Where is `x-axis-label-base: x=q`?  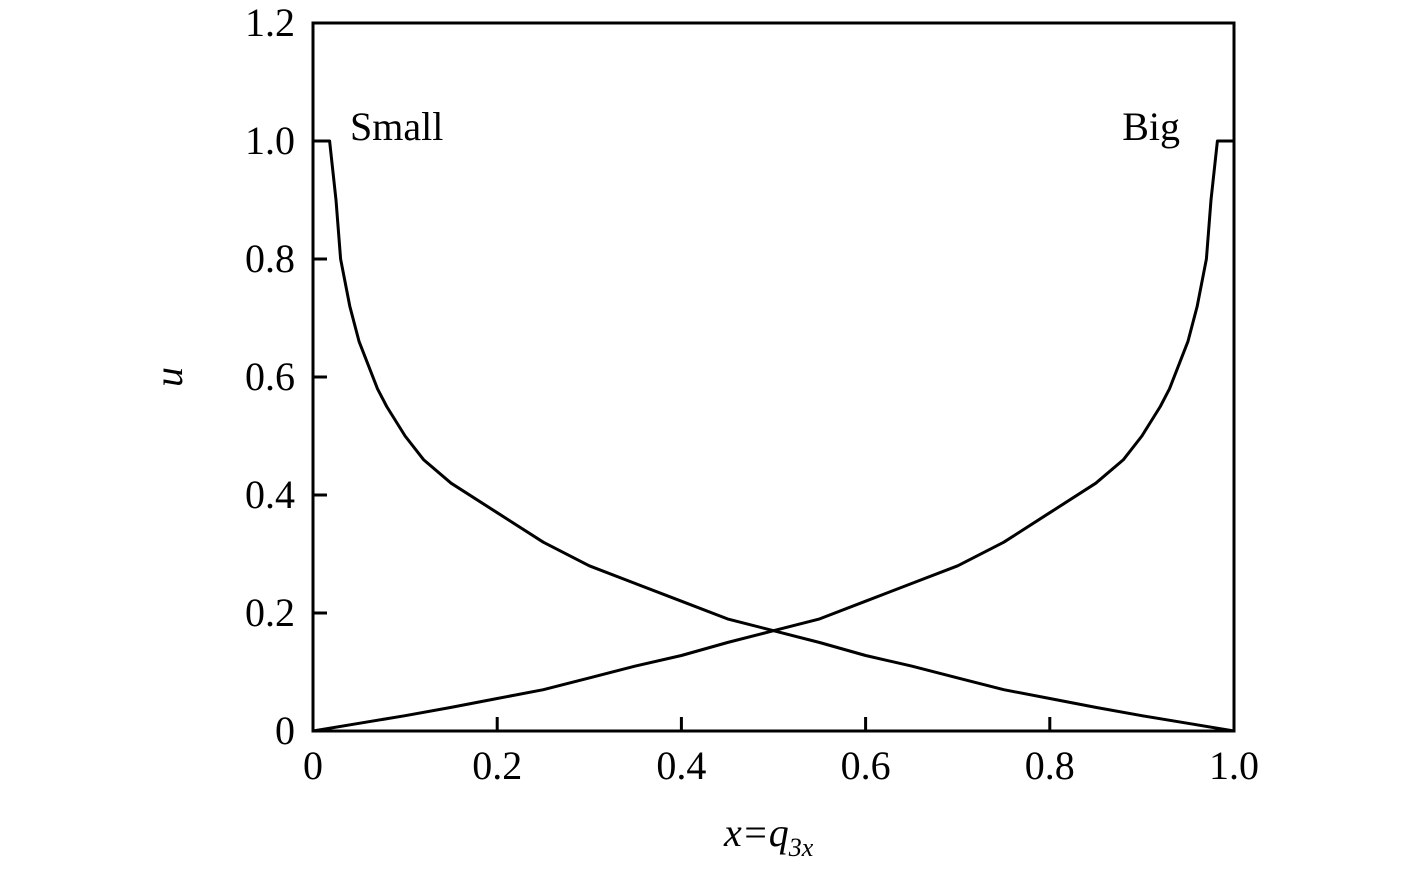
x-axis-label-base: x=q is located at coordinates (756, 832).